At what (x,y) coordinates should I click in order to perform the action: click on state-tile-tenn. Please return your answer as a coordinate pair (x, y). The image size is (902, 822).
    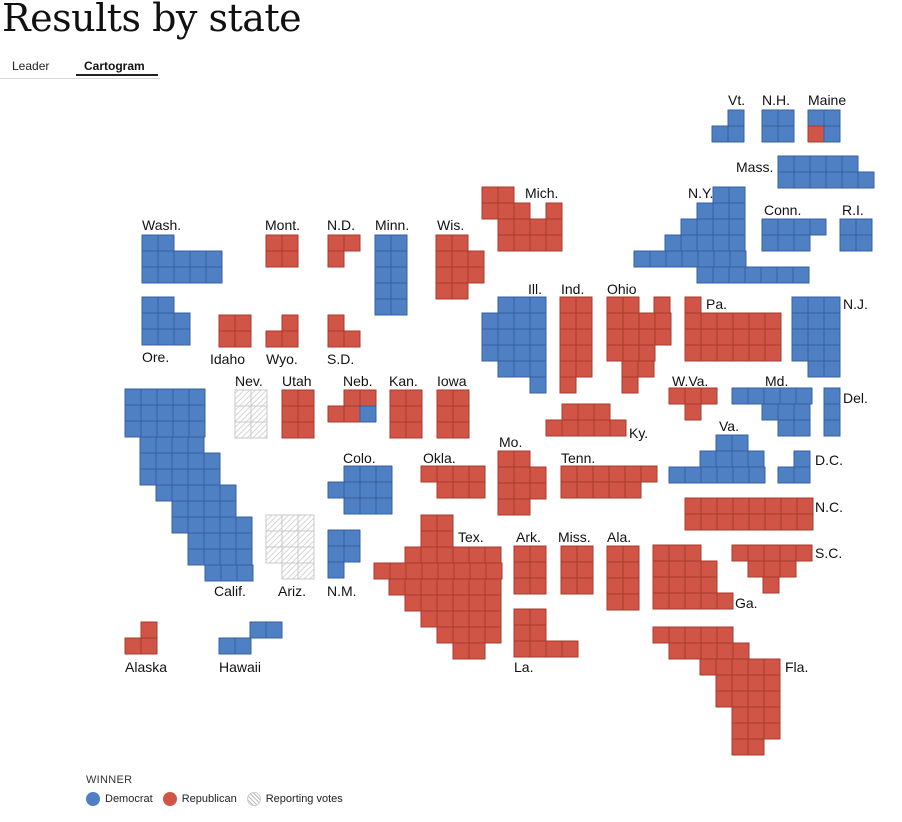
    Looking at the image, I should click on (569, 490).